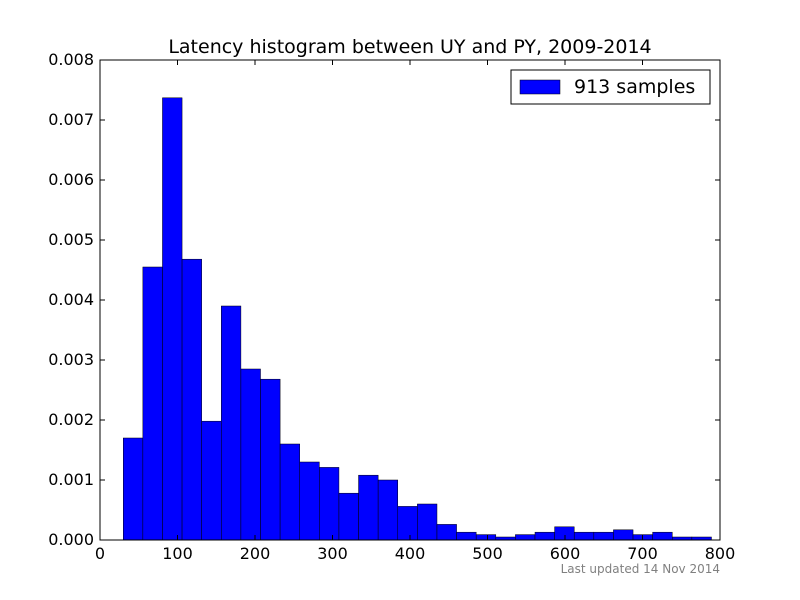 This screenshot has height=600, width=800. Describe the element at coordinates (71, 179) in the screenshot. I see `y-tick-label: 0.006` at that location.